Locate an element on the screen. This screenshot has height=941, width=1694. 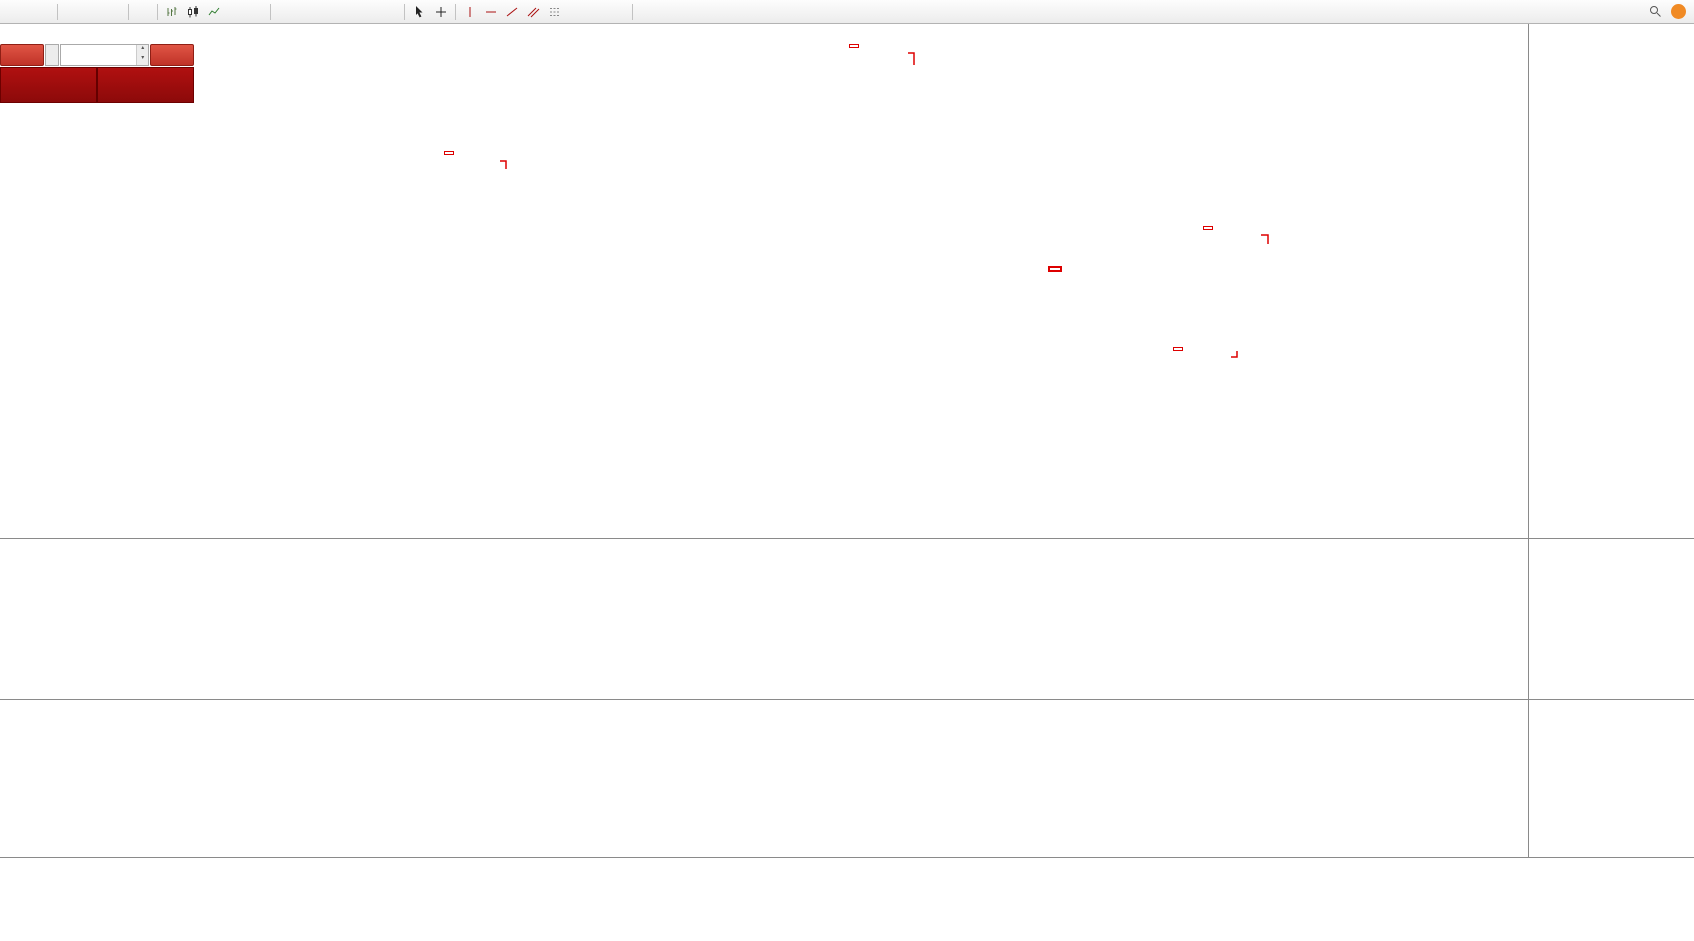
bar-chart-button is located at coordinates (172, 12).